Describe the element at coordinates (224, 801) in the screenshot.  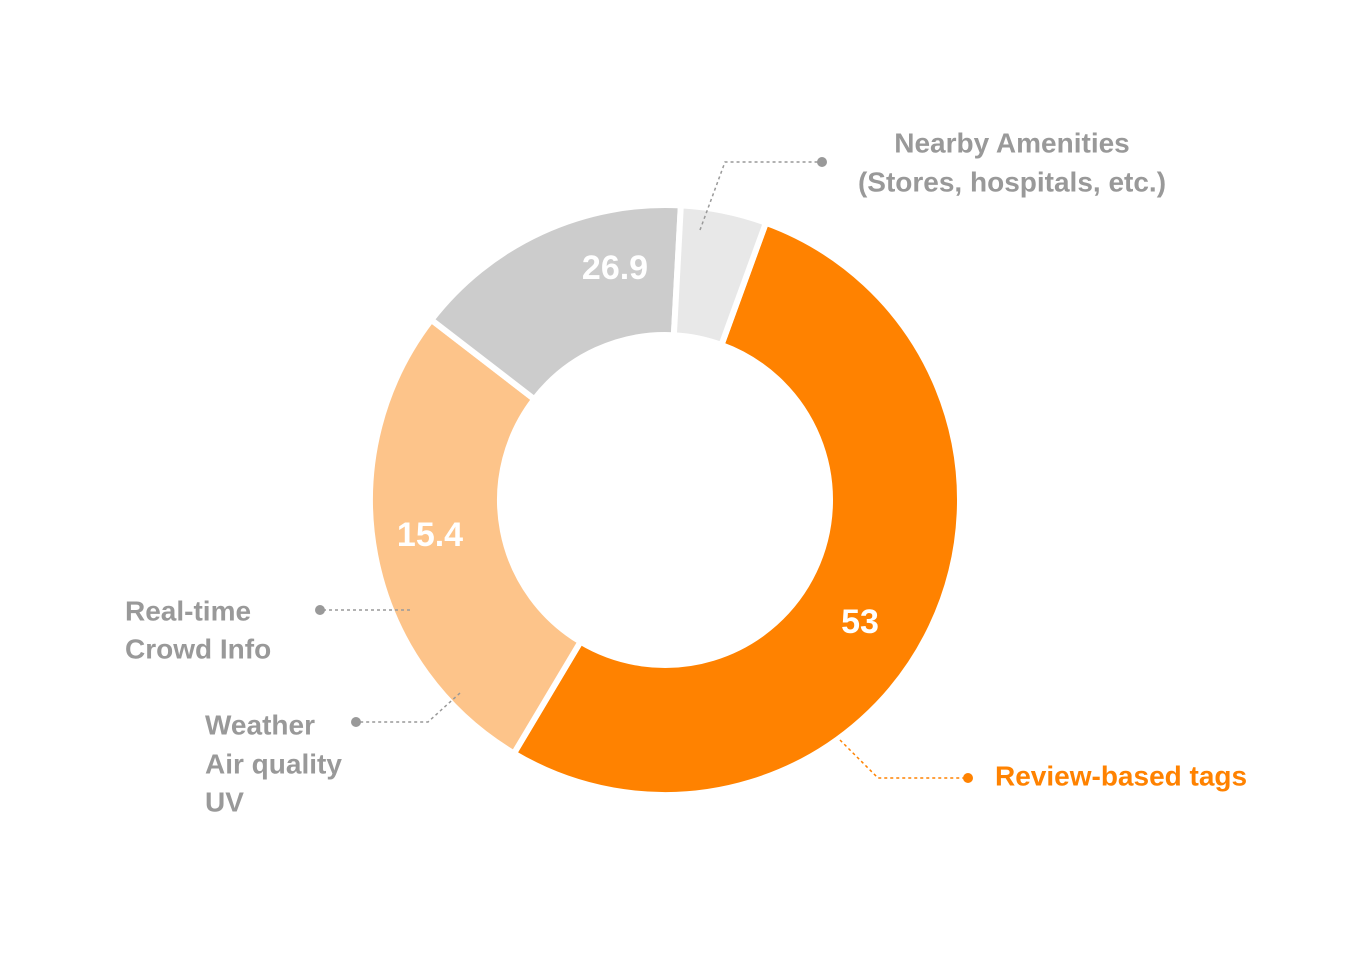
I see `category-label: UV` at that location.